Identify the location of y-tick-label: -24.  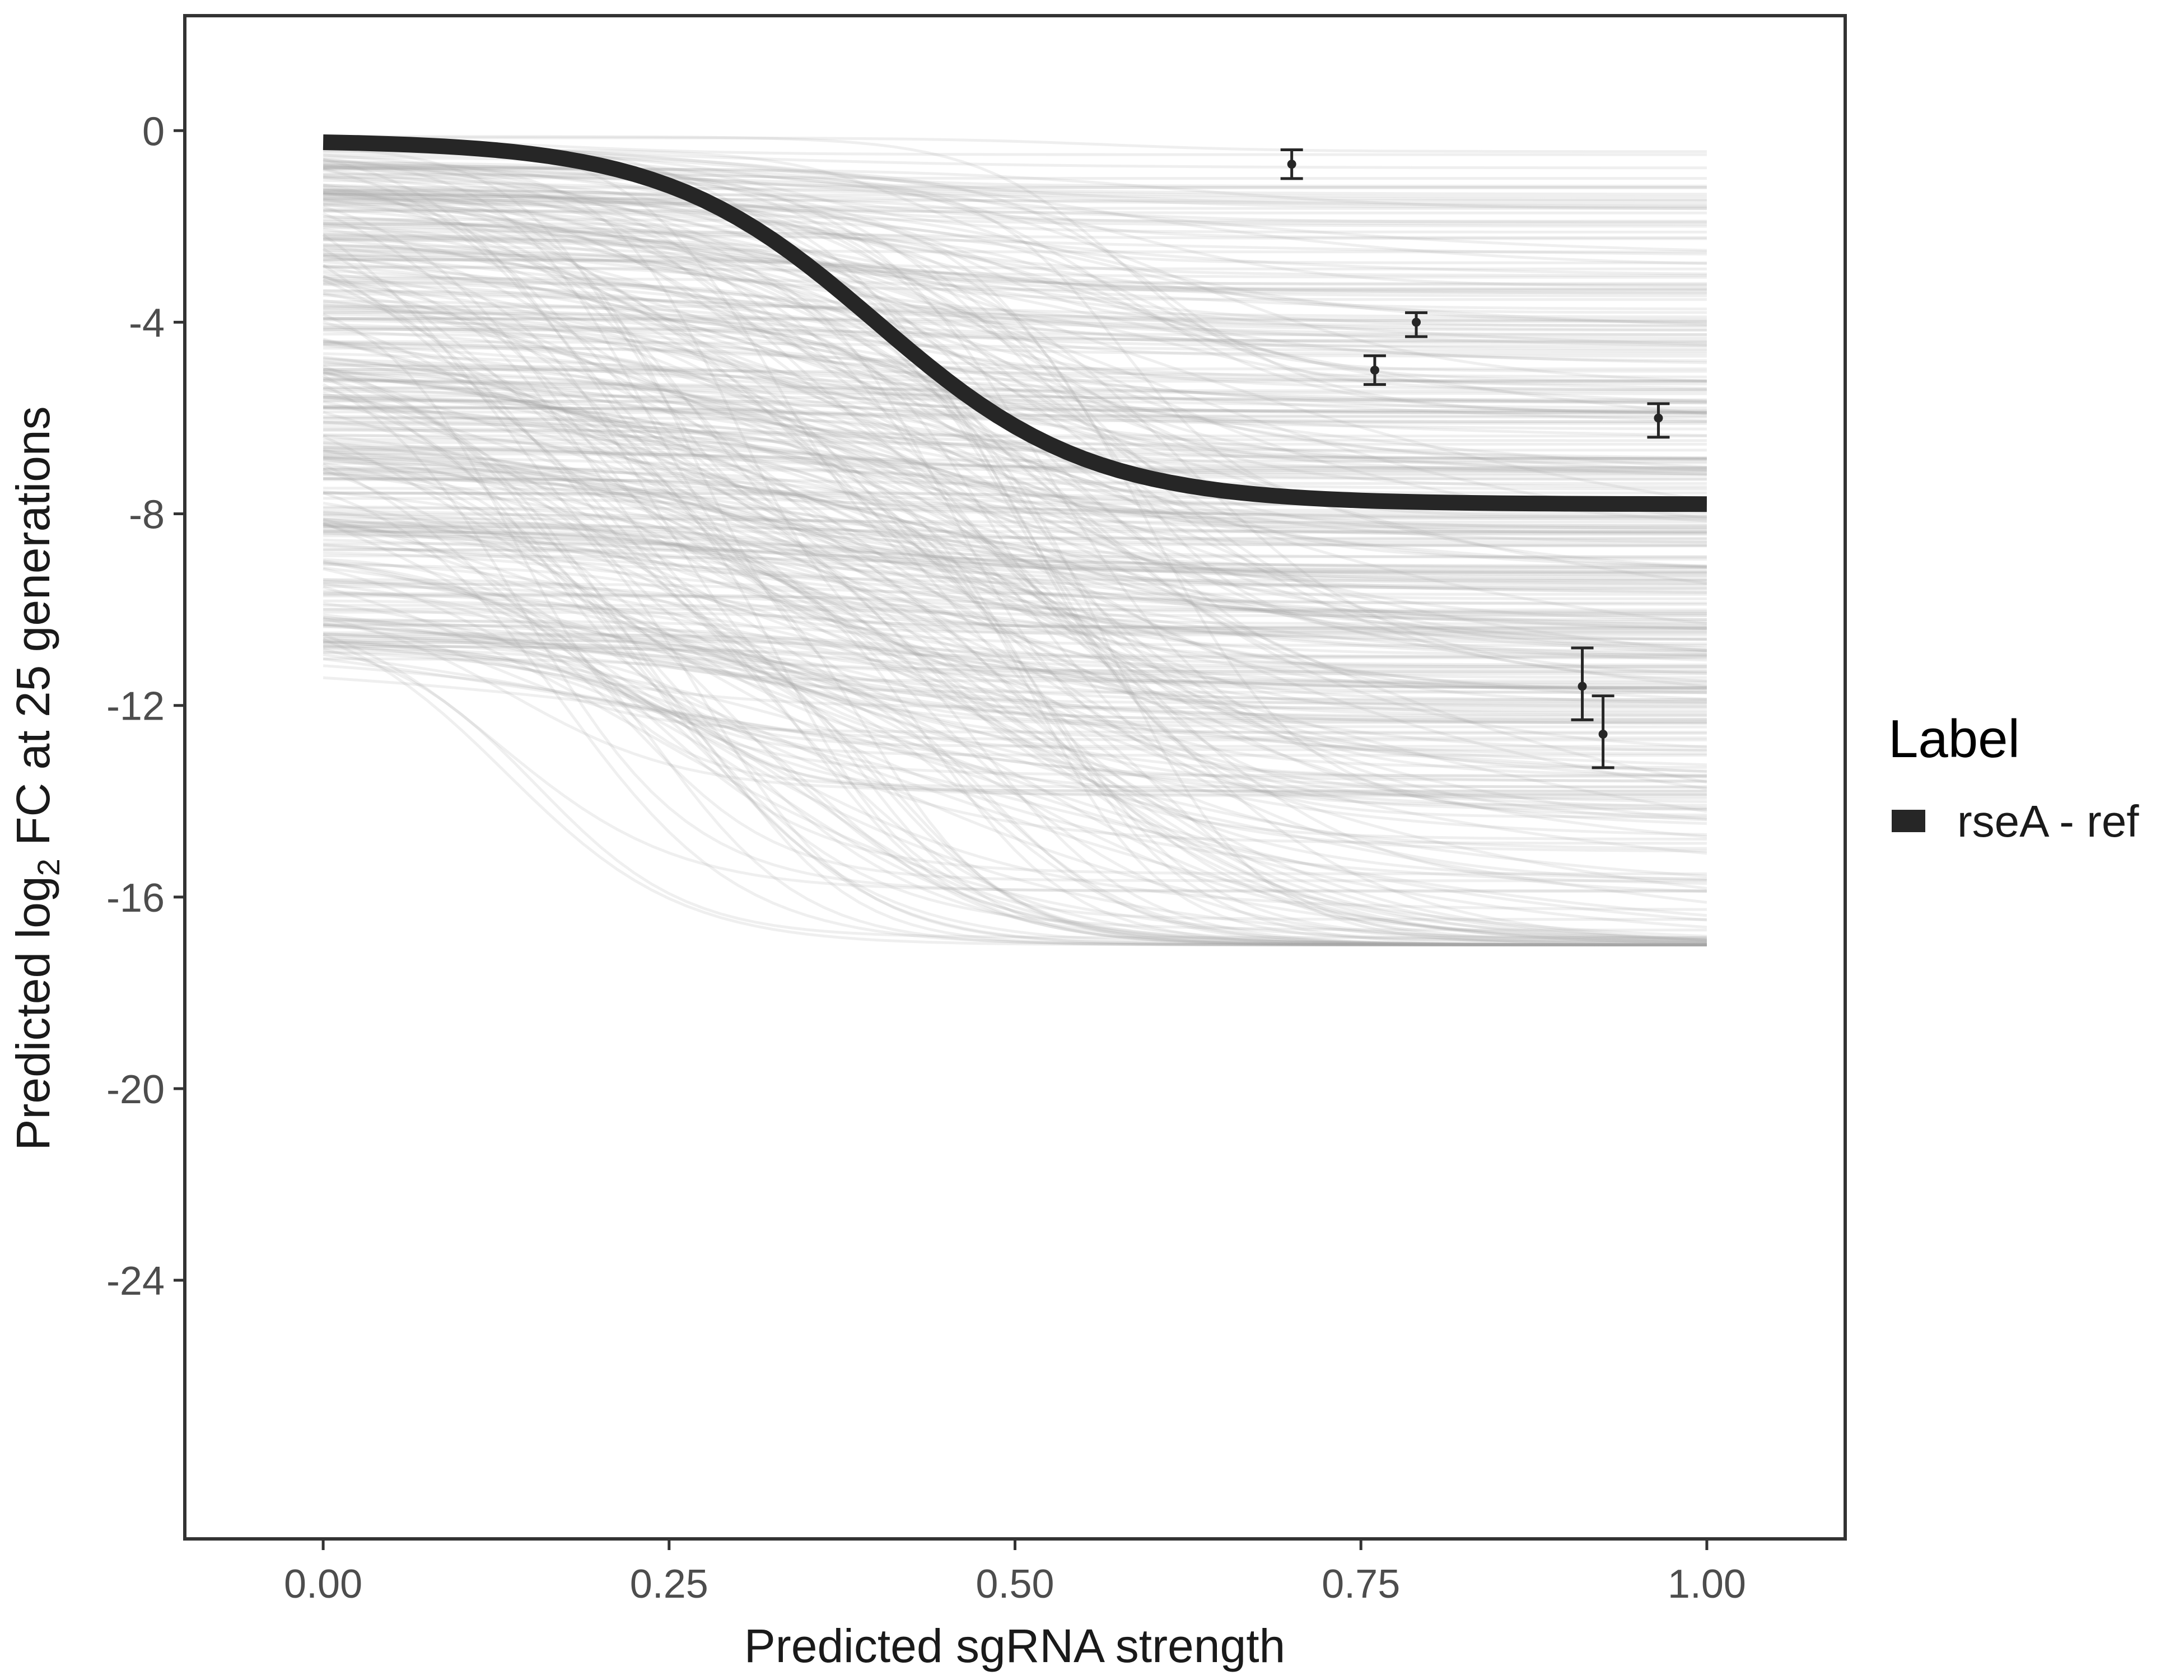
(136, 1282).